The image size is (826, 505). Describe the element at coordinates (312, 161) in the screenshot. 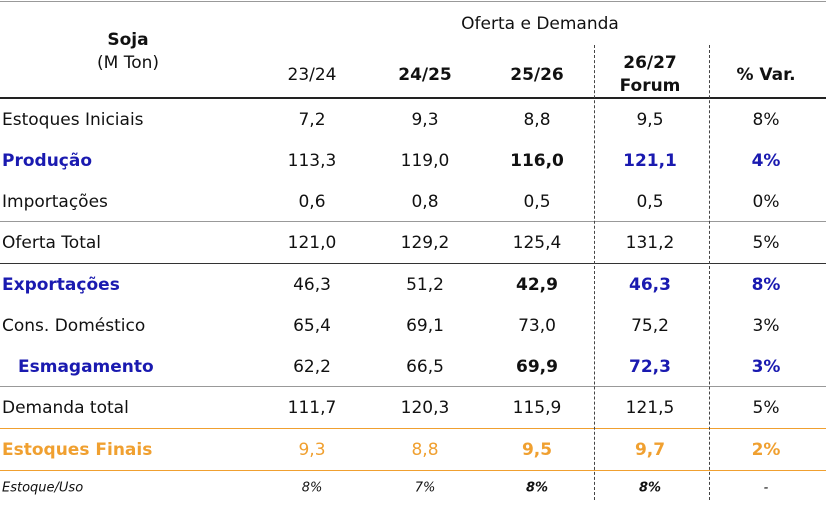

I see `cell: 113,3` at that location.